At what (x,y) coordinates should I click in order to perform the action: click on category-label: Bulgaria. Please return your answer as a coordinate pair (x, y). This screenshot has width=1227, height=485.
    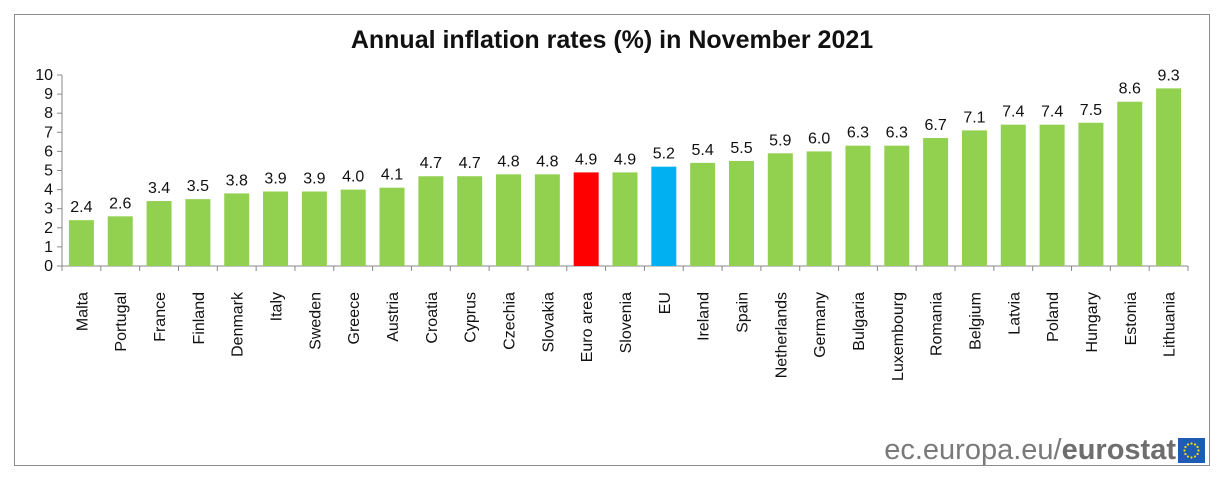
    Looking at the image, I should click on (859, 321).